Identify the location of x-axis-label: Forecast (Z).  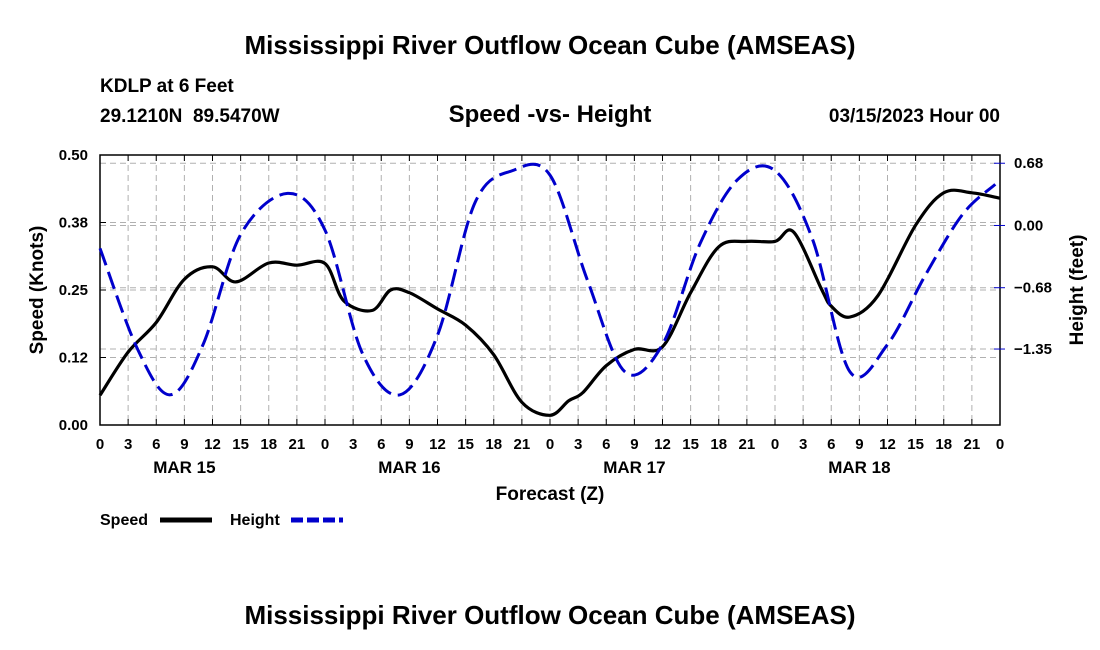
(550, 494).